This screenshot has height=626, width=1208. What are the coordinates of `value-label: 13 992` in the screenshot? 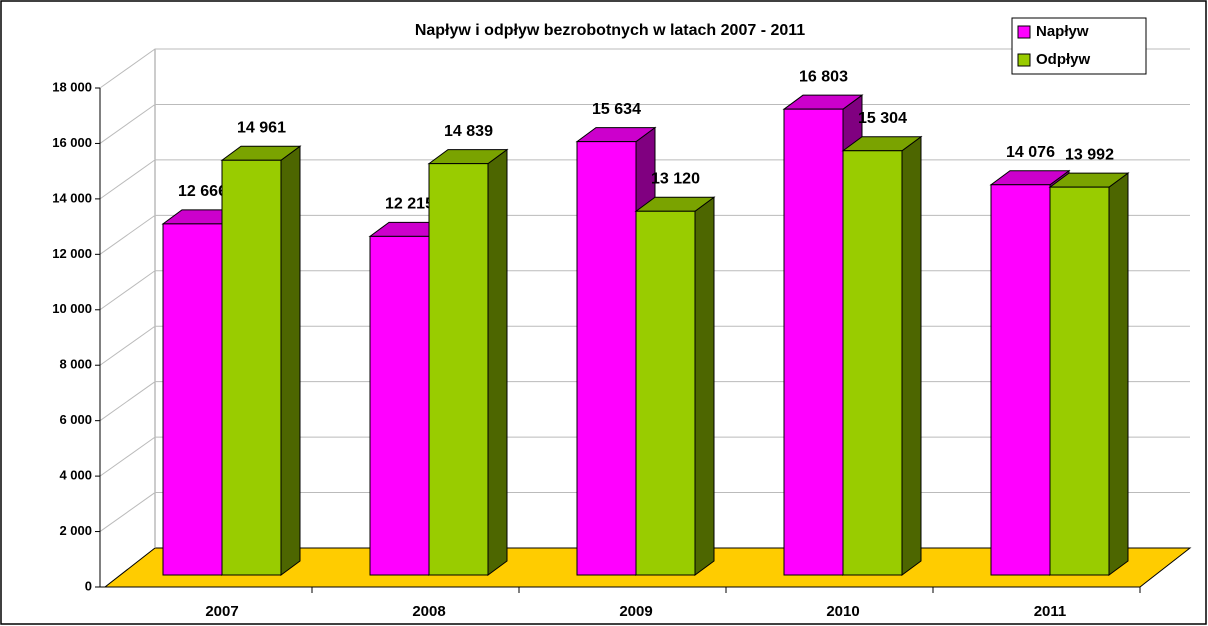 It's located at (1089, 154).